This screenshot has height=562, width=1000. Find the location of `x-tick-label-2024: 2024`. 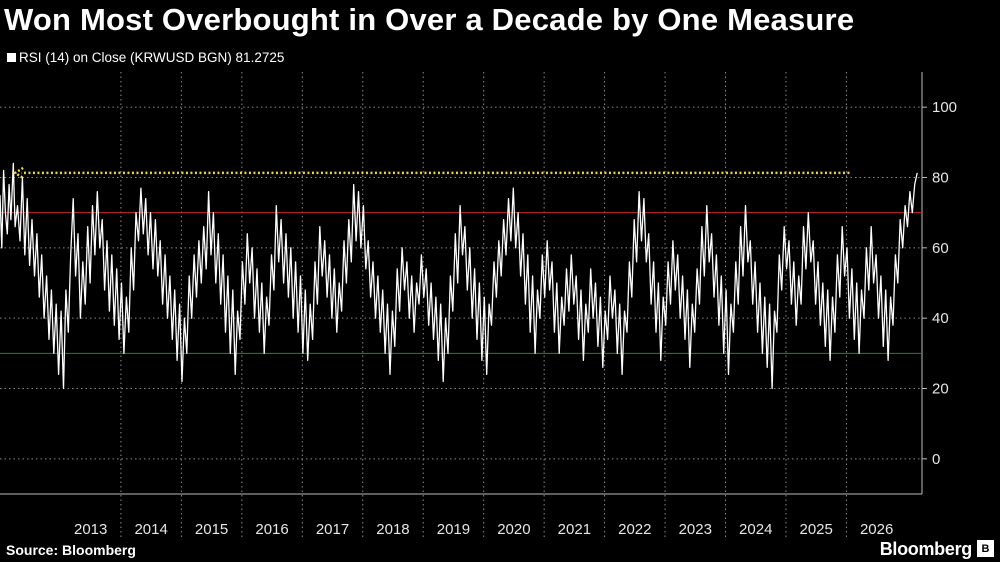

x-tick-label-2024: 2024 is located at coordinates (755, 529).